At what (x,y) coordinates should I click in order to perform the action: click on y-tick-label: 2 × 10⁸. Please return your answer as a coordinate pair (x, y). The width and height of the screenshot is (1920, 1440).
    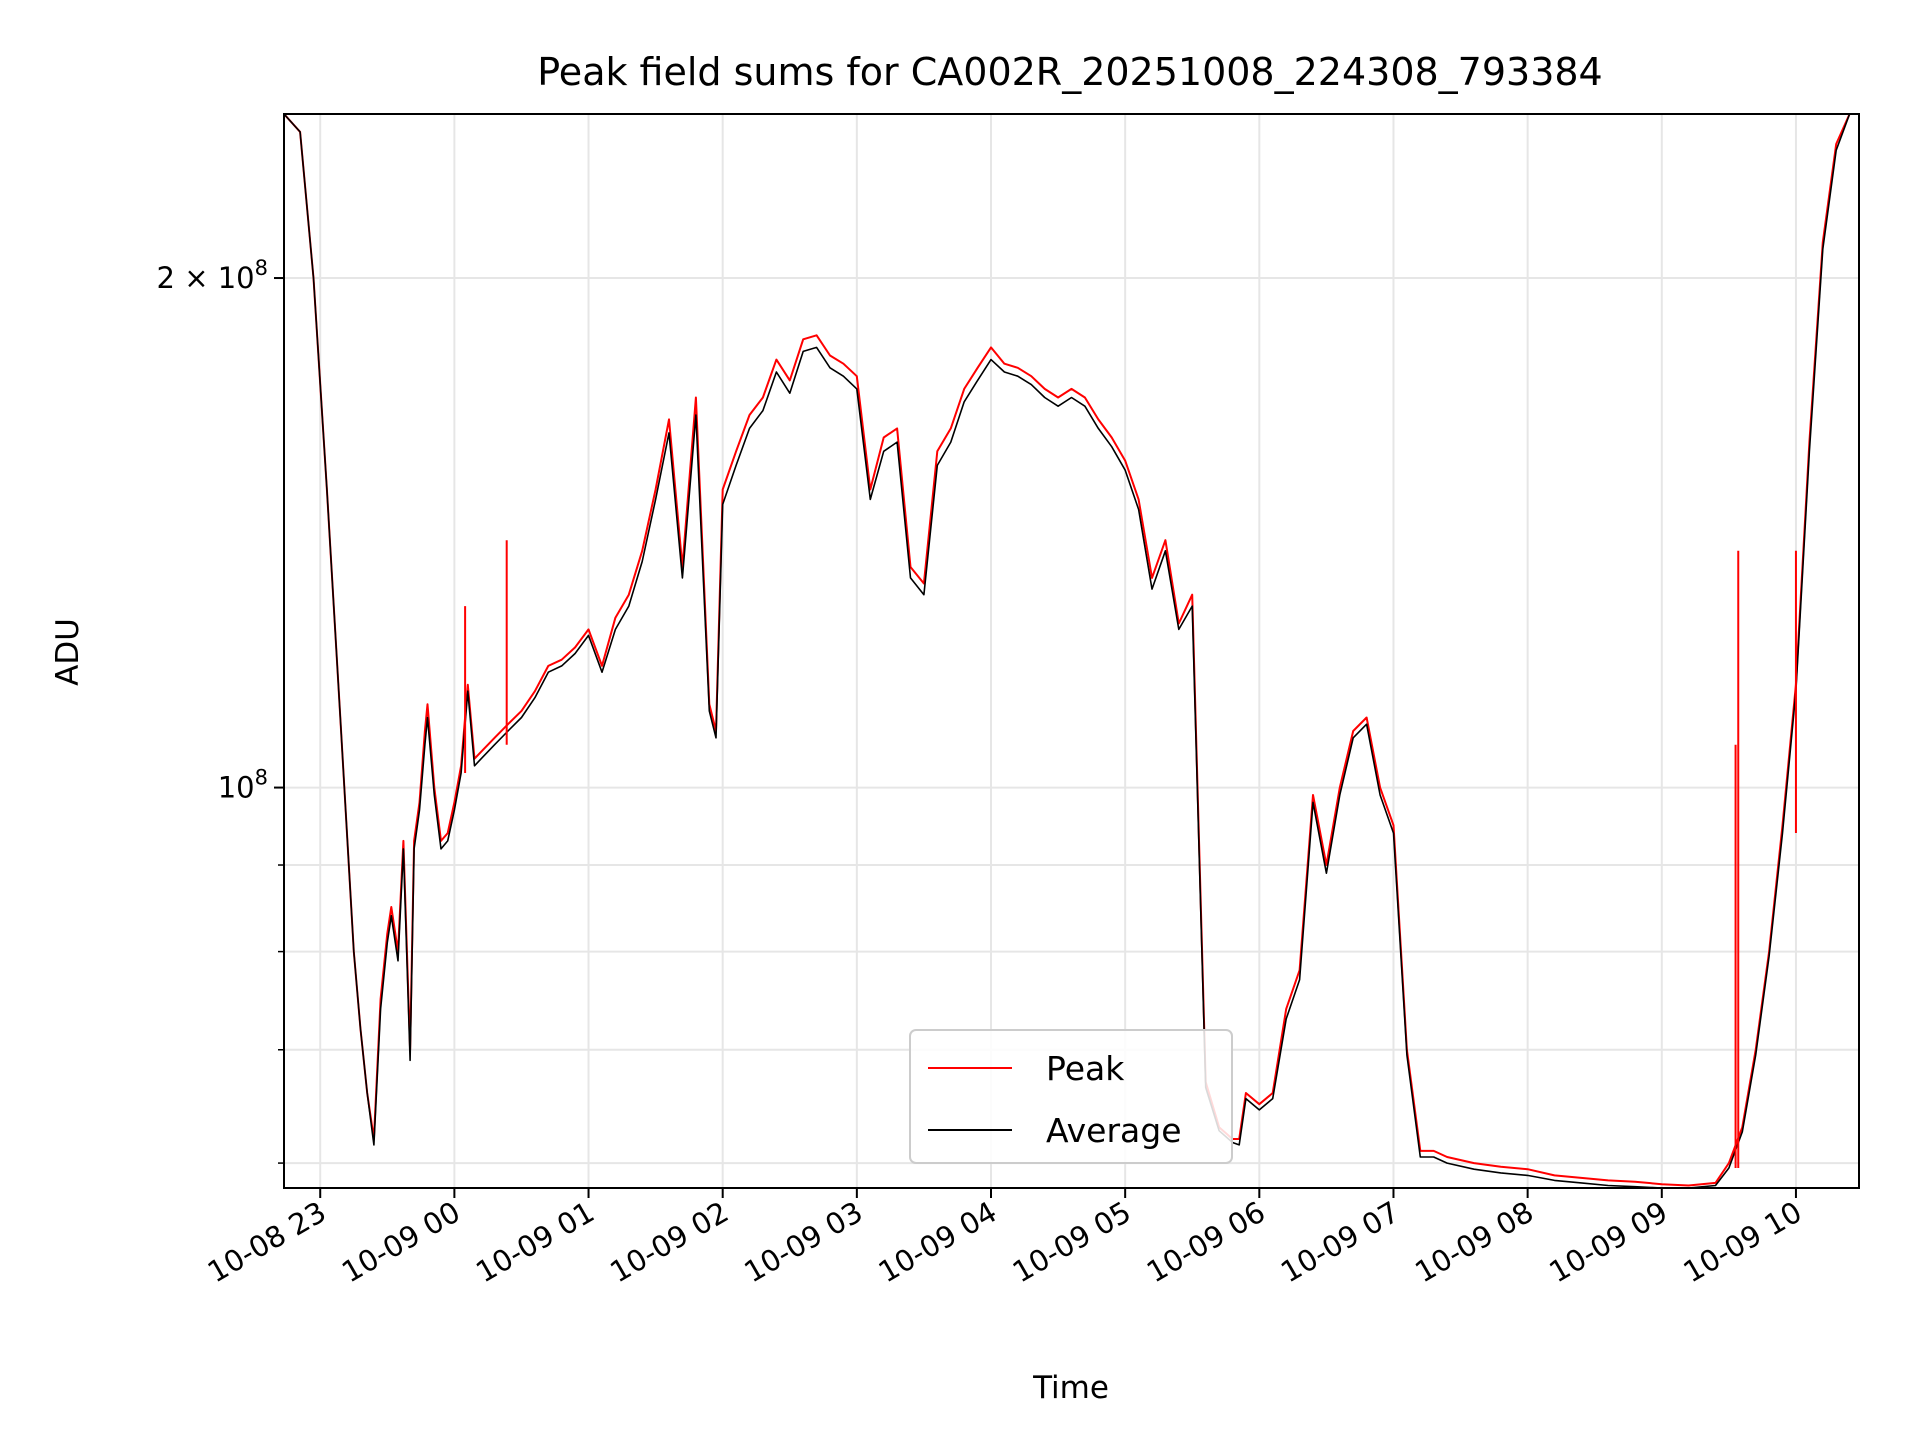
    Looking at the image, I should click on (212, 275).